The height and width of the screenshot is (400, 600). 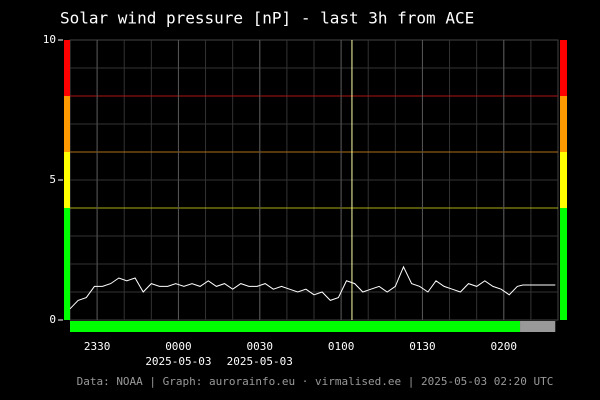 I want to click on y-tick-label: 0, so click(x=52, y=319).